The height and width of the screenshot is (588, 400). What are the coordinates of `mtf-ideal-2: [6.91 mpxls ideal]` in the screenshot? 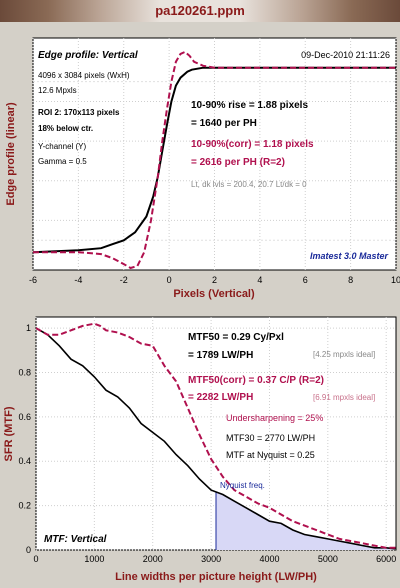 It's located at (344, 397).